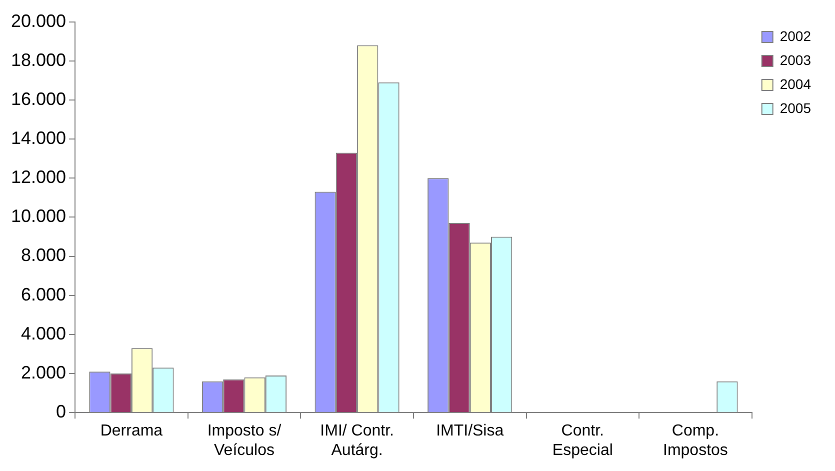 The width and height of the screenshot is (835, 471). What do you see at coordinates (38, 60) in the screenshot?
I see `y-tick-label: 18.000` at bounding box center [38, 60].